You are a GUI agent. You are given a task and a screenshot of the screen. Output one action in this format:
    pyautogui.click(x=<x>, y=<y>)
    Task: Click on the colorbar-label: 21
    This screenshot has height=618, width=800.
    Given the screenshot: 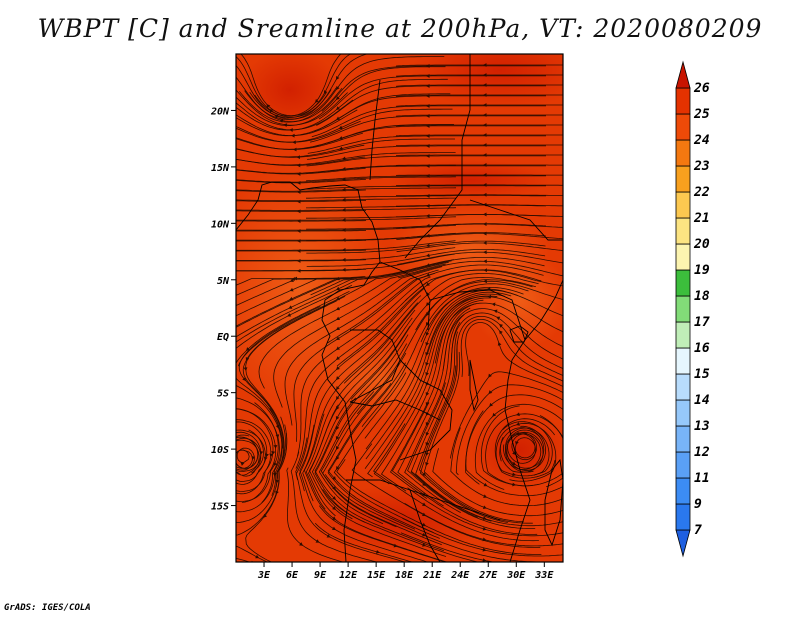 What is the action you would take?
    pyautogui.click(x=701, y=218)
    